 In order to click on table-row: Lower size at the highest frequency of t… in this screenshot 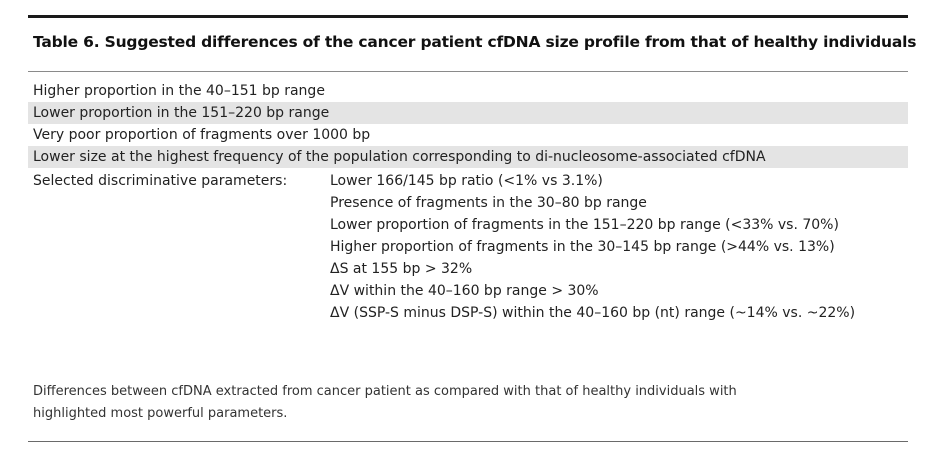, I will do `click(468, 157)`.